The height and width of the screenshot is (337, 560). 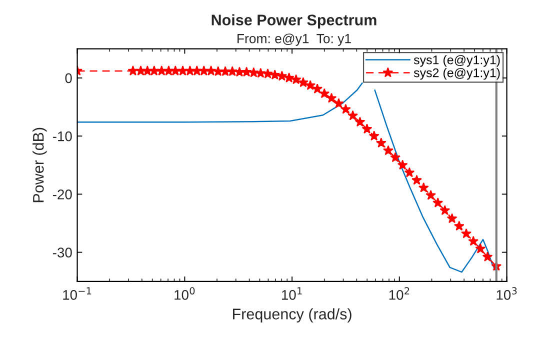 What do you see at coordinates (294, 21) in the screenshot?
I see `chart-title: Noise Power Spectrum` at bounding box center [294, 21].